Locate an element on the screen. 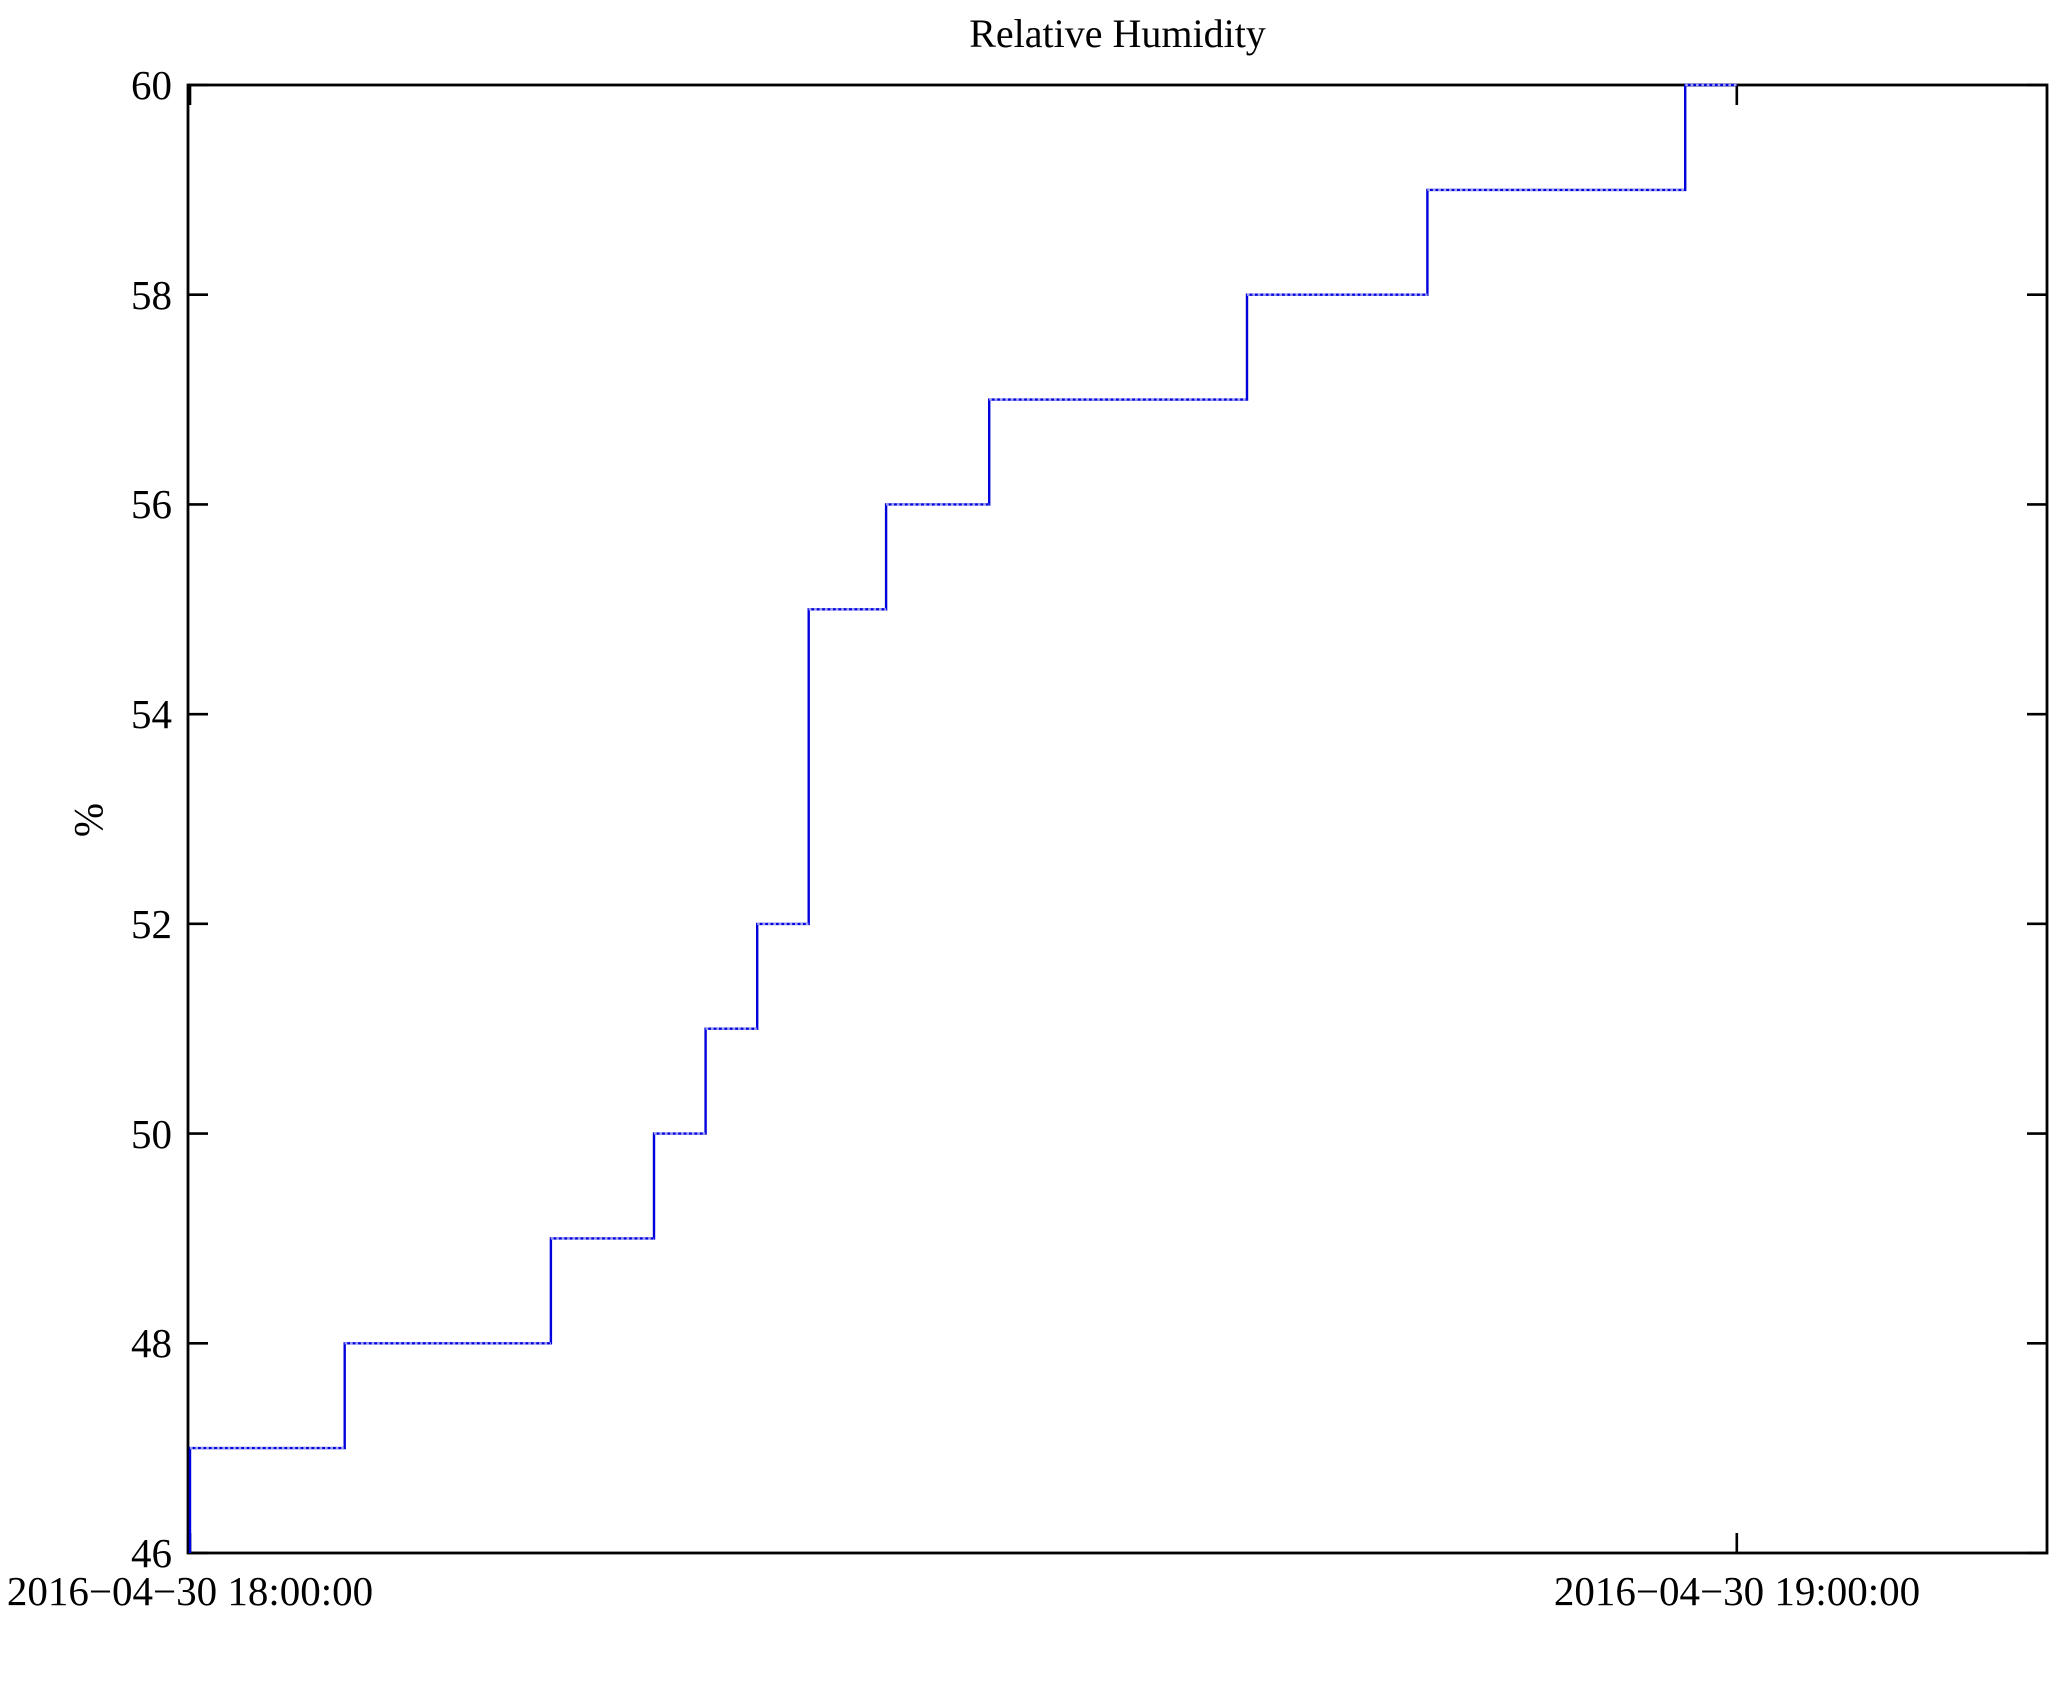 This screenshot has height=1683, width=2067. y-tick-label: 60 is located at coordinates (151, 85).